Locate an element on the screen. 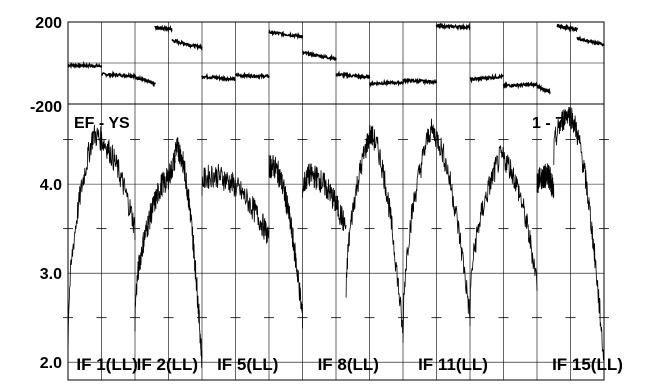 Image resolution: width=652 pixels, height=390 pixels. channel-label: IF 2(LL) is located at coordinates (167, 364).